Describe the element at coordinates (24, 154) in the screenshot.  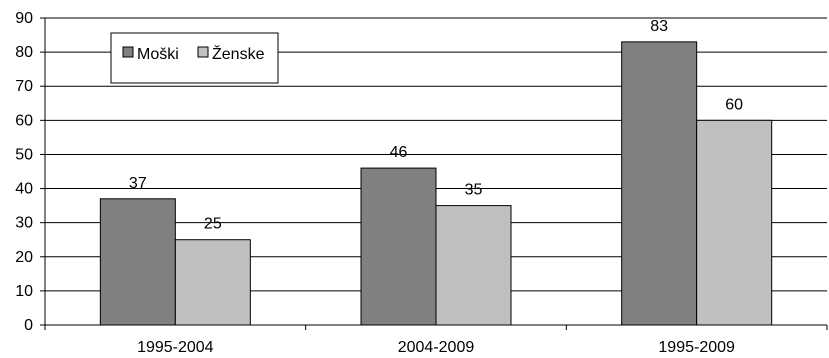
I see `y-tick-label-50: 50` at that location.